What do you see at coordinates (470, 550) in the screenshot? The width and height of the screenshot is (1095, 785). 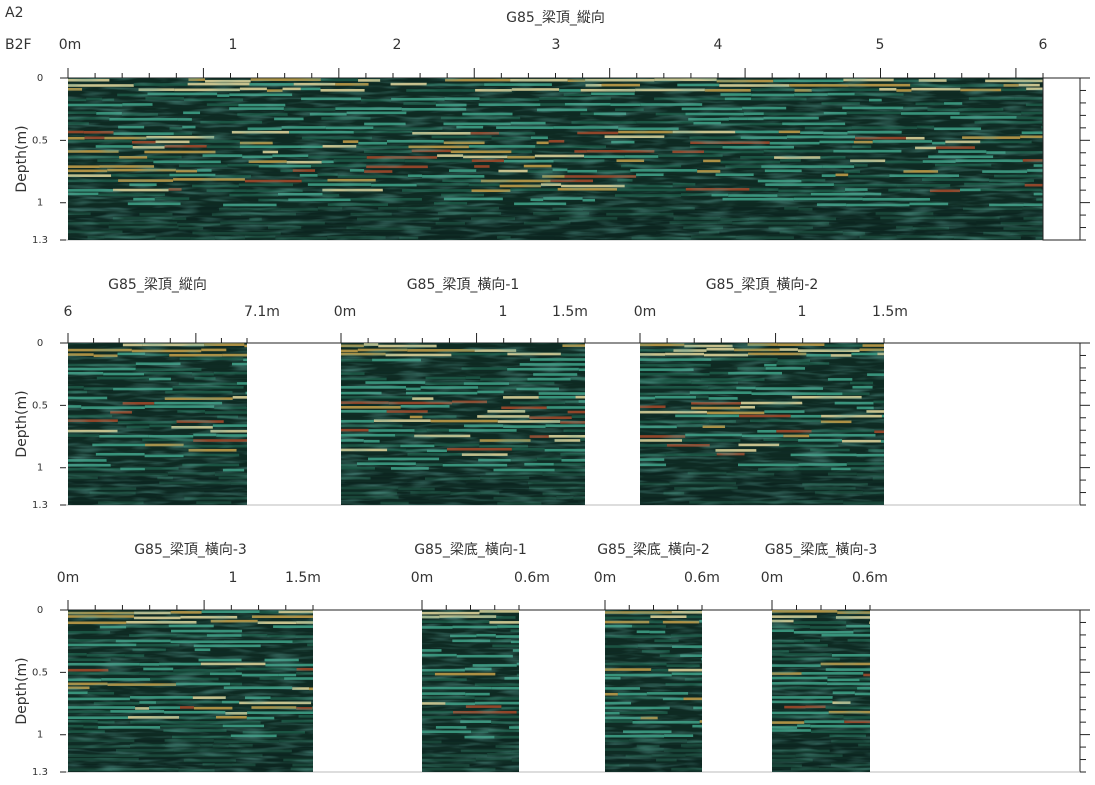 I see `panel-title: G85_梁底_橫向-1` at bounding box center [470, 550].